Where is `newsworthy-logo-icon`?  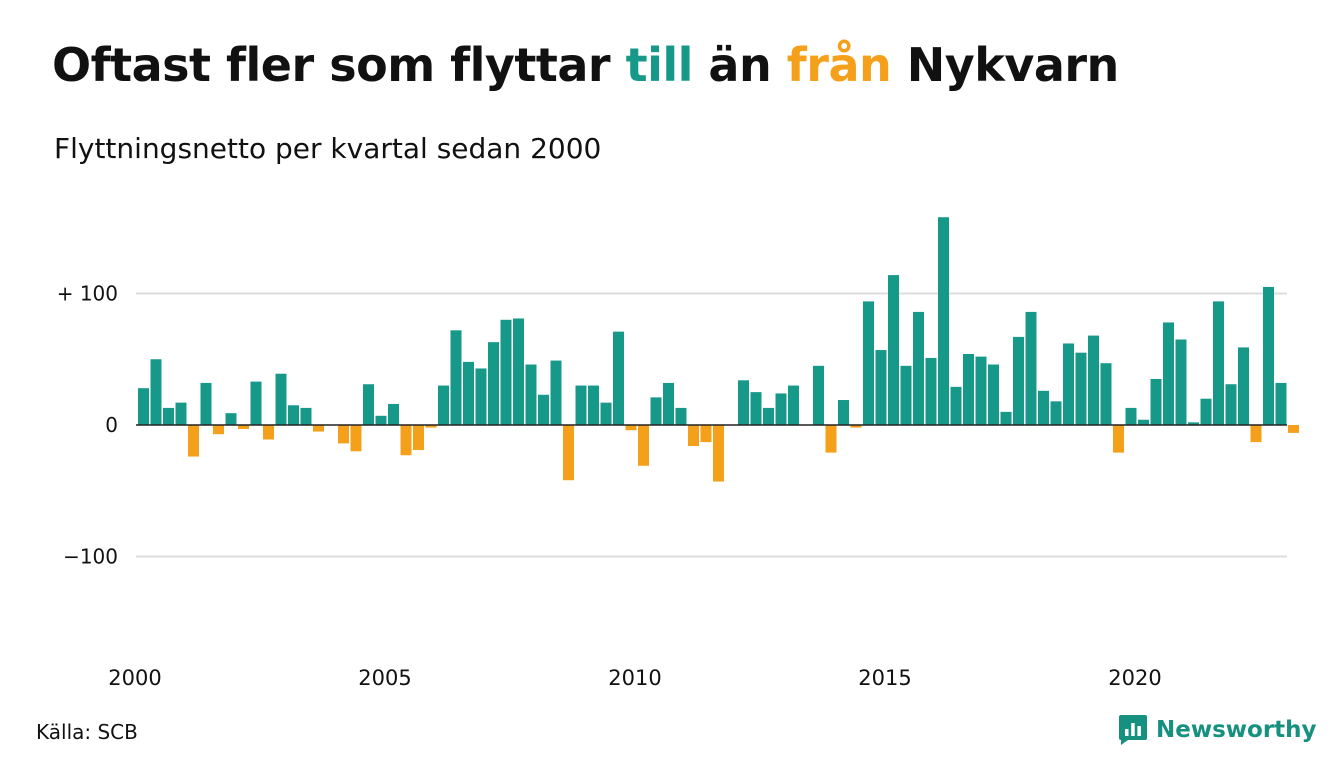 newsworthy-logo-icon is located at coordinates (1133, 730).